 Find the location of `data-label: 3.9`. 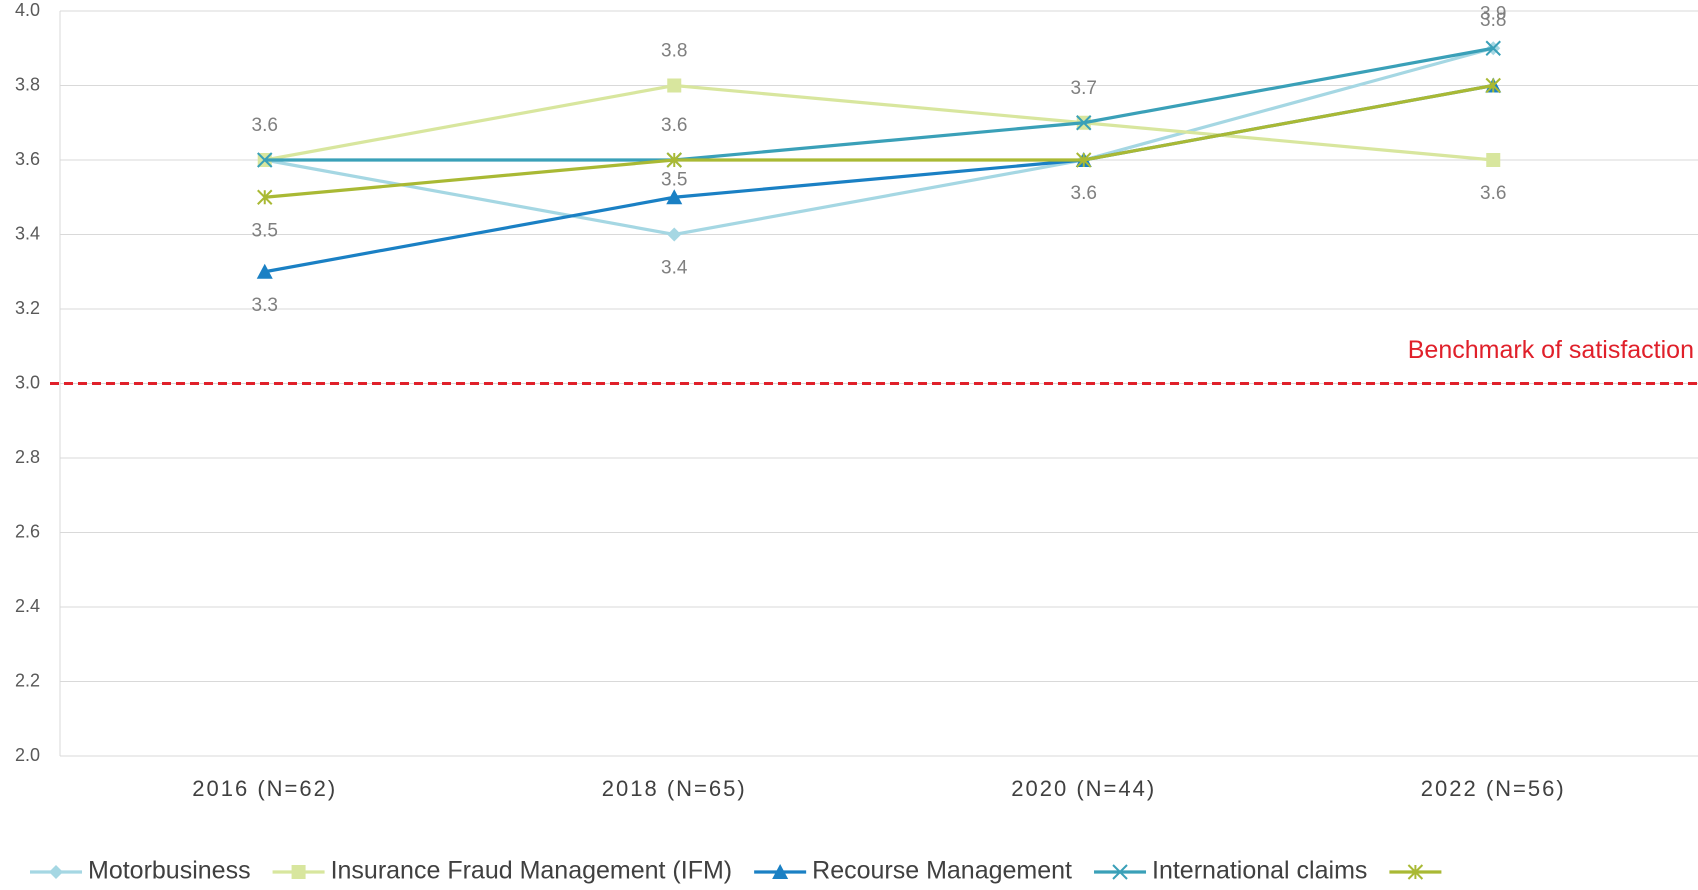

data-label: 3.9 is located at coordinates (1493, 13).